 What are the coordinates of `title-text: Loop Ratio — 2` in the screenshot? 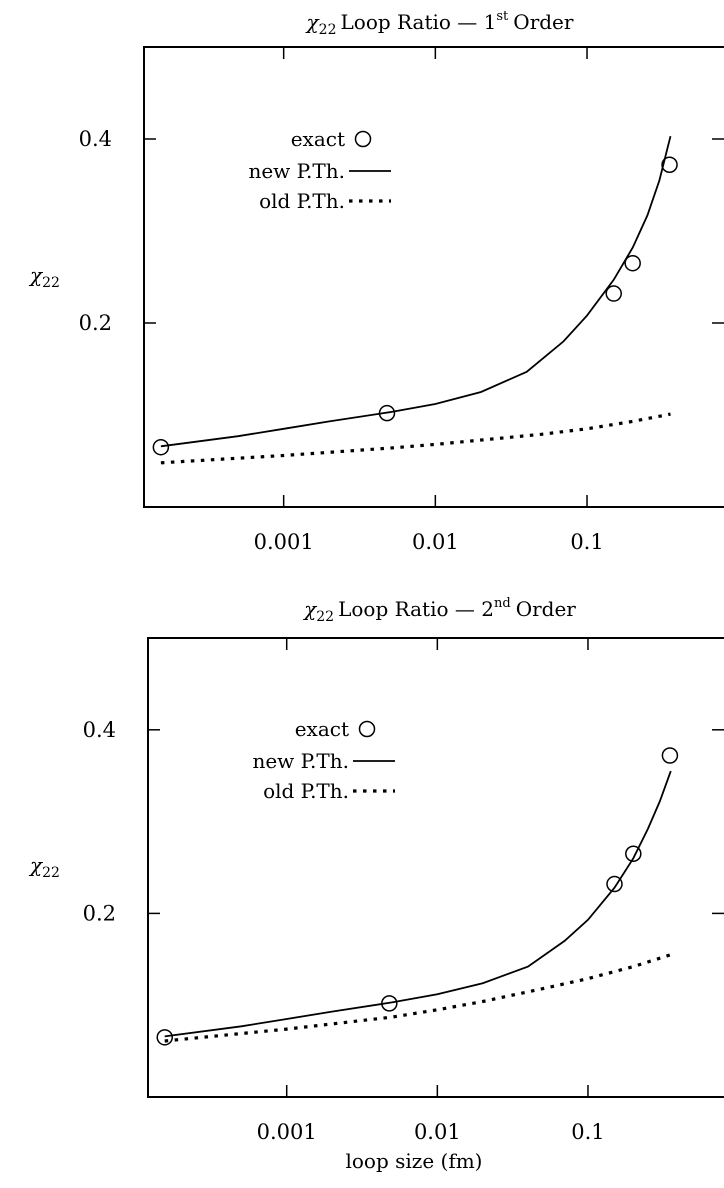 It's located at (416, 609).